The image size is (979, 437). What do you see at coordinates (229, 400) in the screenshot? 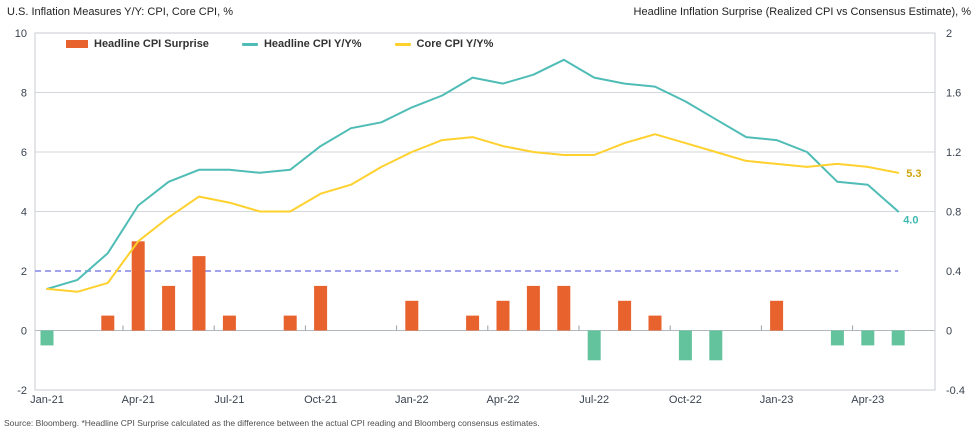
I see `x-axis-tick-label: Jul-21` at bounding box center [229, 400].